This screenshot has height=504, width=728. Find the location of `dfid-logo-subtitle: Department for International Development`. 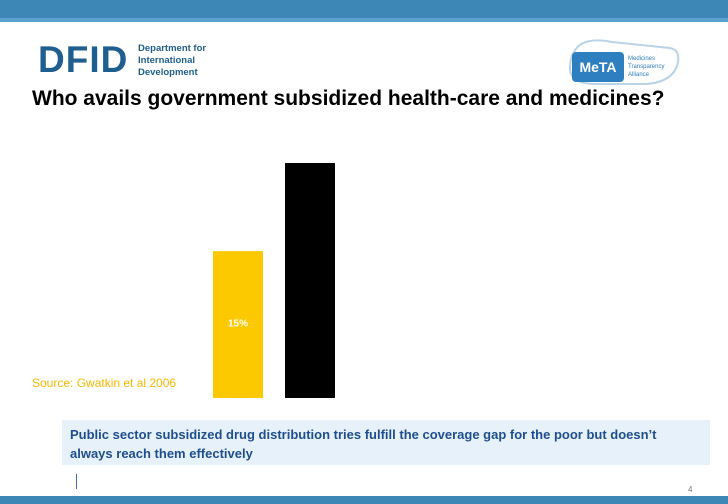

dfid-logo-subtitle: Department for International Development is located at coordinates (172, 61).